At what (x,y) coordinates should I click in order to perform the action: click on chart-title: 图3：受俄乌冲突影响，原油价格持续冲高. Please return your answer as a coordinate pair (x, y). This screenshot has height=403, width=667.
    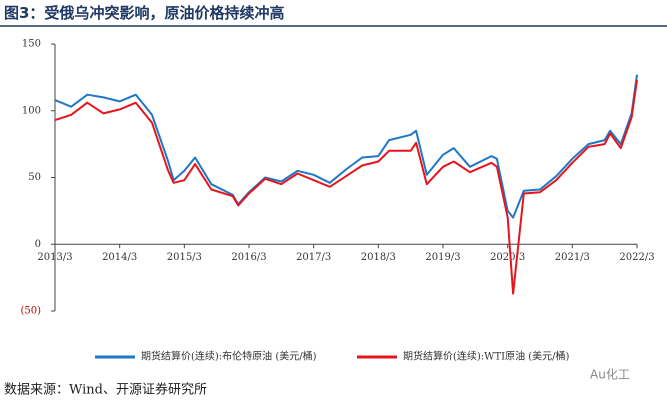
    Looking at the image, I should click on (144, 13).